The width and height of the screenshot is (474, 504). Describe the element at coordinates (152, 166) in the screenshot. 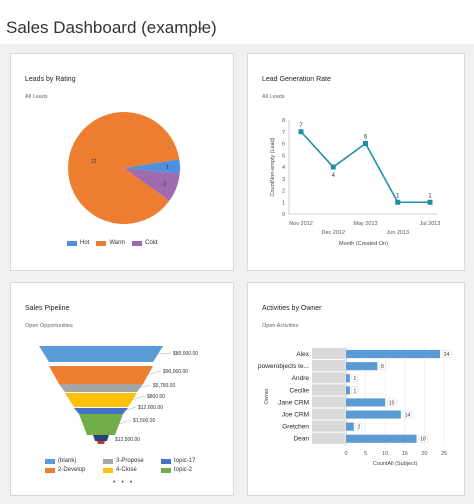

I see `pie-slice-hot` at that location.